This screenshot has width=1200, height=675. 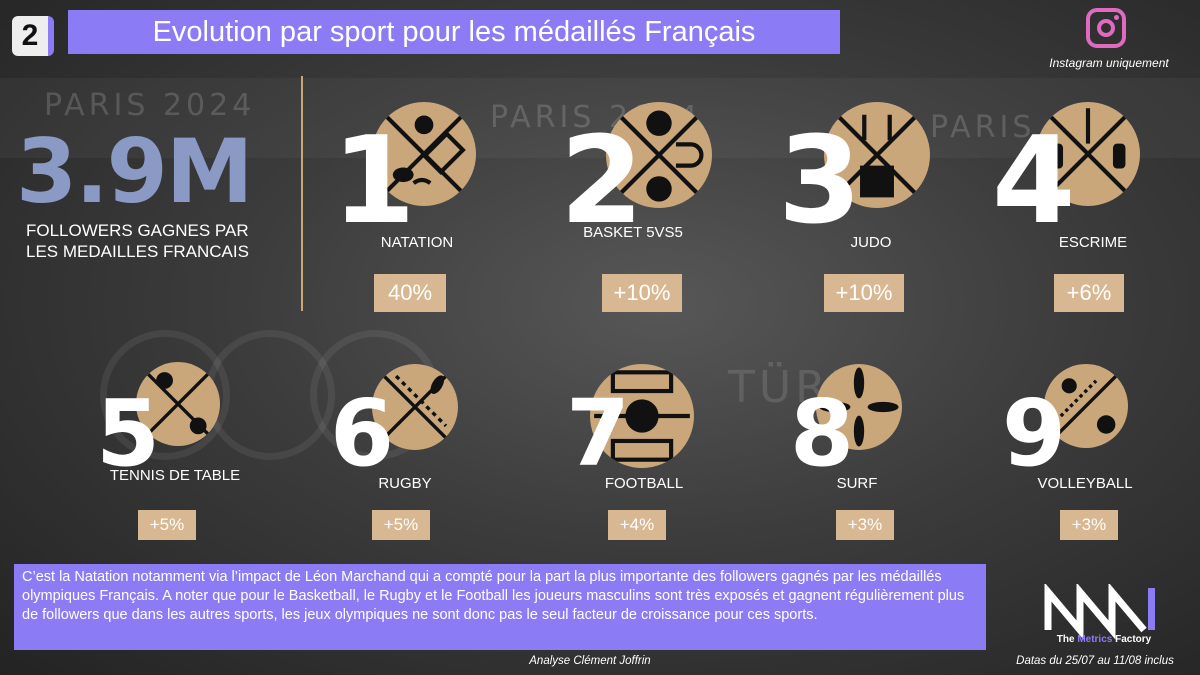 I want to click on basketball-icon, so click(x=659, y=155).